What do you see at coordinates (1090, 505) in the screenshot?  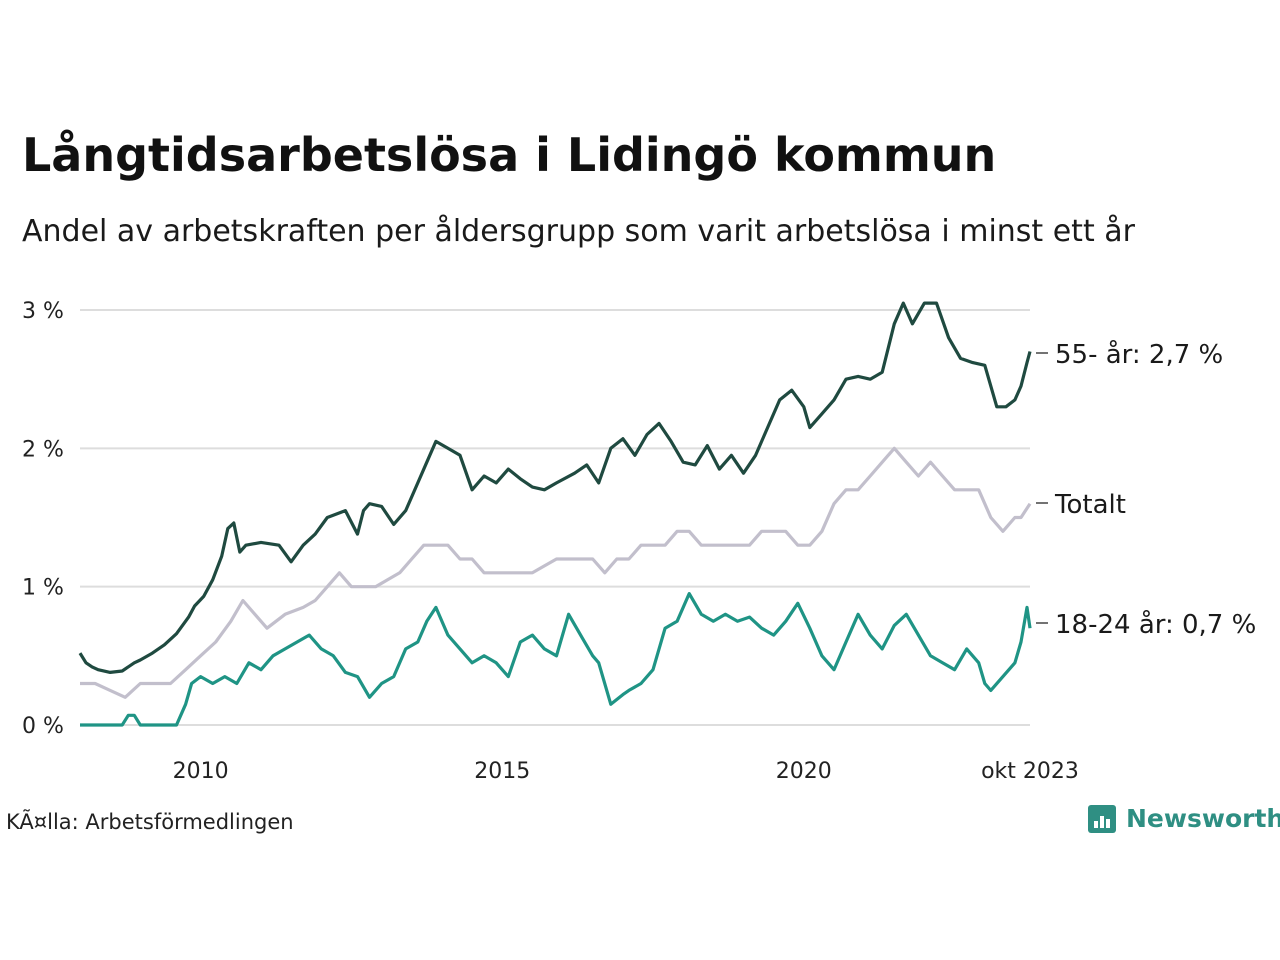 I see `series-end-label: Totalt` at bounding box center [1090, 505].